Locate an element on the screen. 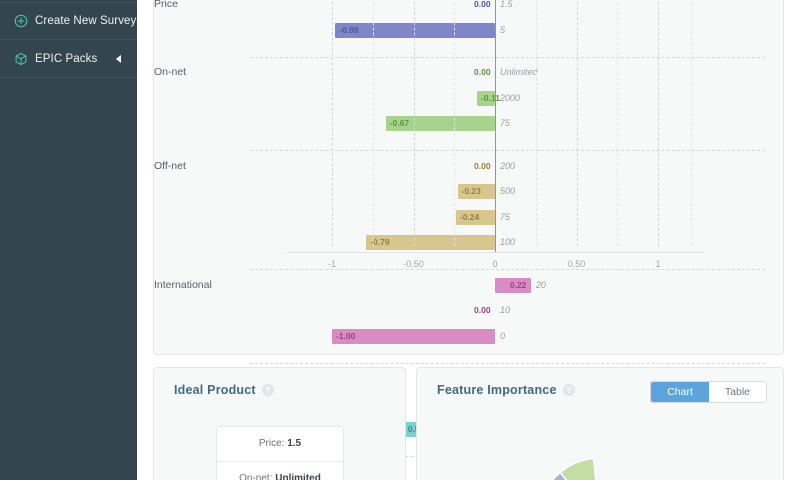  bar-value-label: -1.00 is located at coordinates (346, 335).